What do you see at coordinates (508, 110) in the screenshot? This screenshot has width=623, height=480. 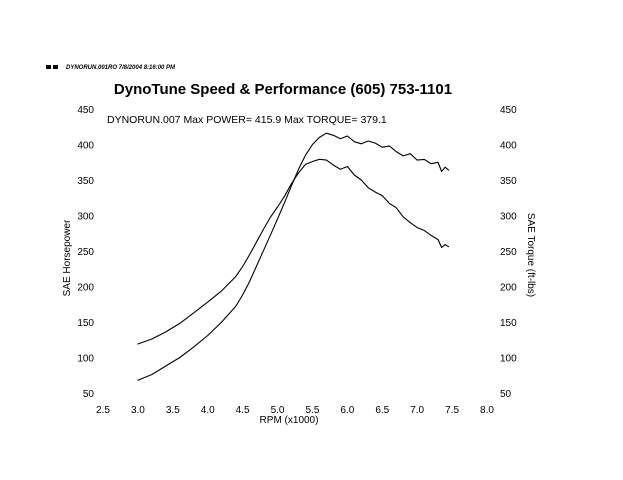 I see `y-tick-label-right: 450` at bounding box center [508, 110].